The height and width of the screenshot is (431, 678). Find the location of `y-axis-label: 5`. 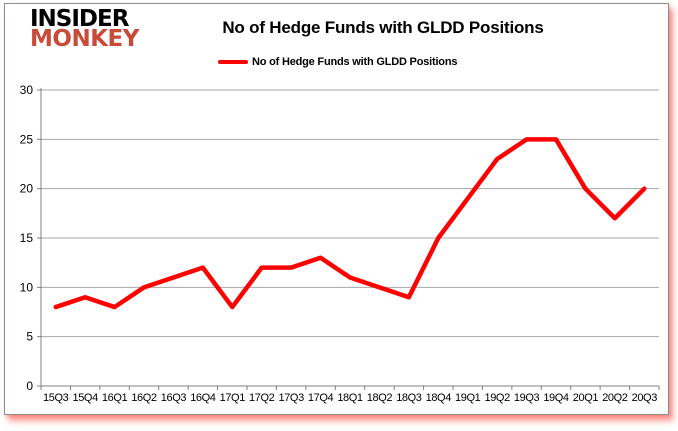

y-axis-label: 5 is located at coordinates (29, 337).